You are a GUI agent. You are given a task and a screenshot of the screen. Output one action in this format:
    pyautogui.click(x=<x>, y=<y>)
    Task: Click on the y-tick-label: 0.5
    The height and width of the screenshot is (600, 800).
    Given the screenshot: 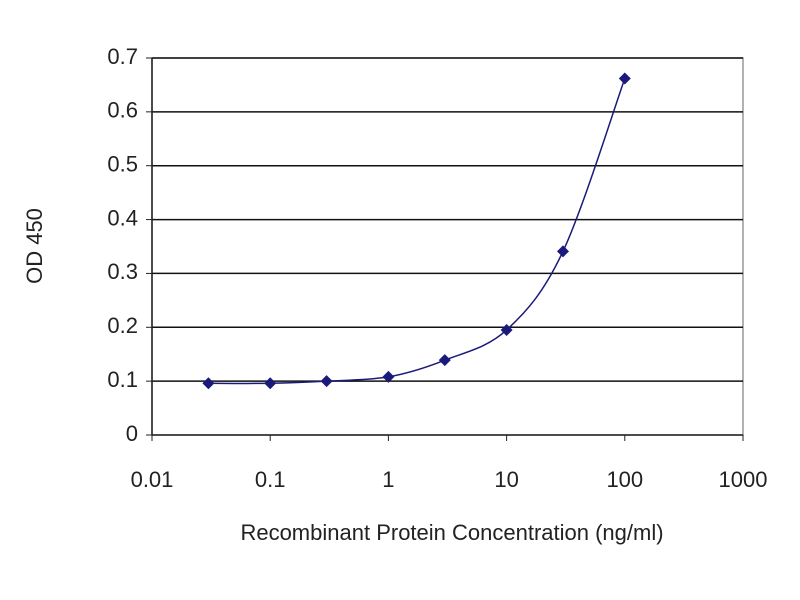 What is the action you would take?
    pyautogui.click(x=122, y=164)
    